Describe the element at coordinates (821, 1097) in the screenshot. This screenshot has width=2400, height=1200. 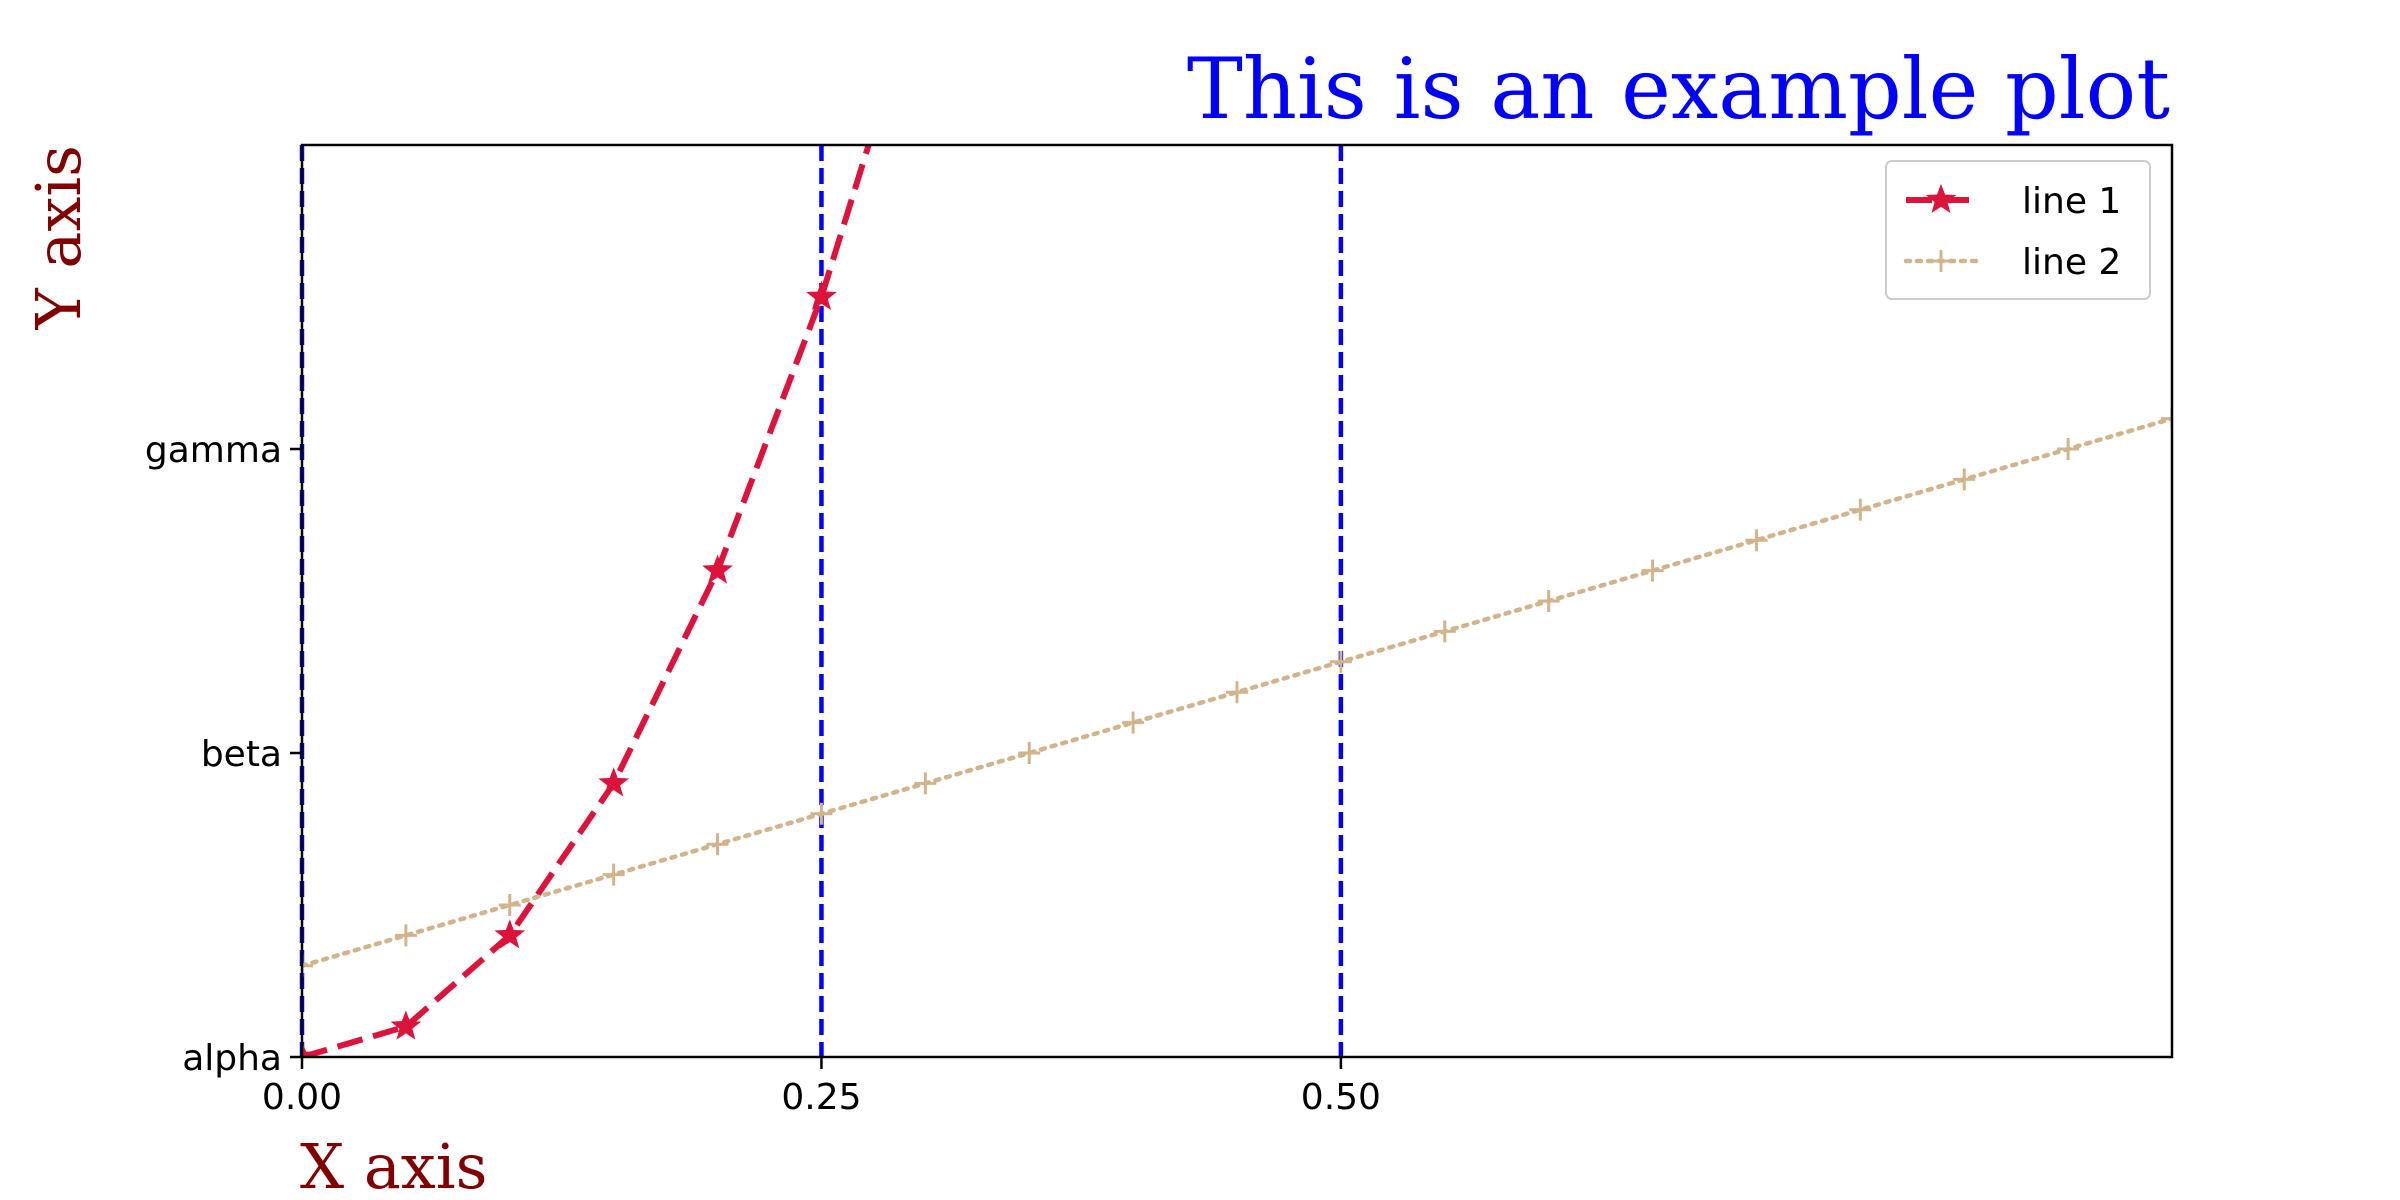
I see `x-tick-label: 0.25` at that location.